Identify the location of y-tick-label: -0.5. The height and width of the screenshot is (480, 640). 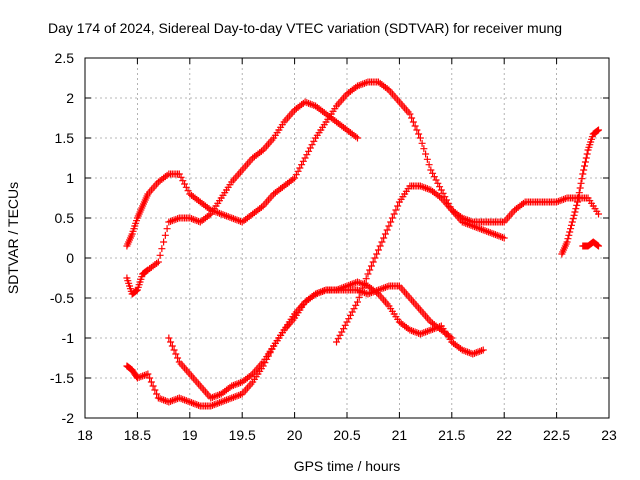
(62, 298).